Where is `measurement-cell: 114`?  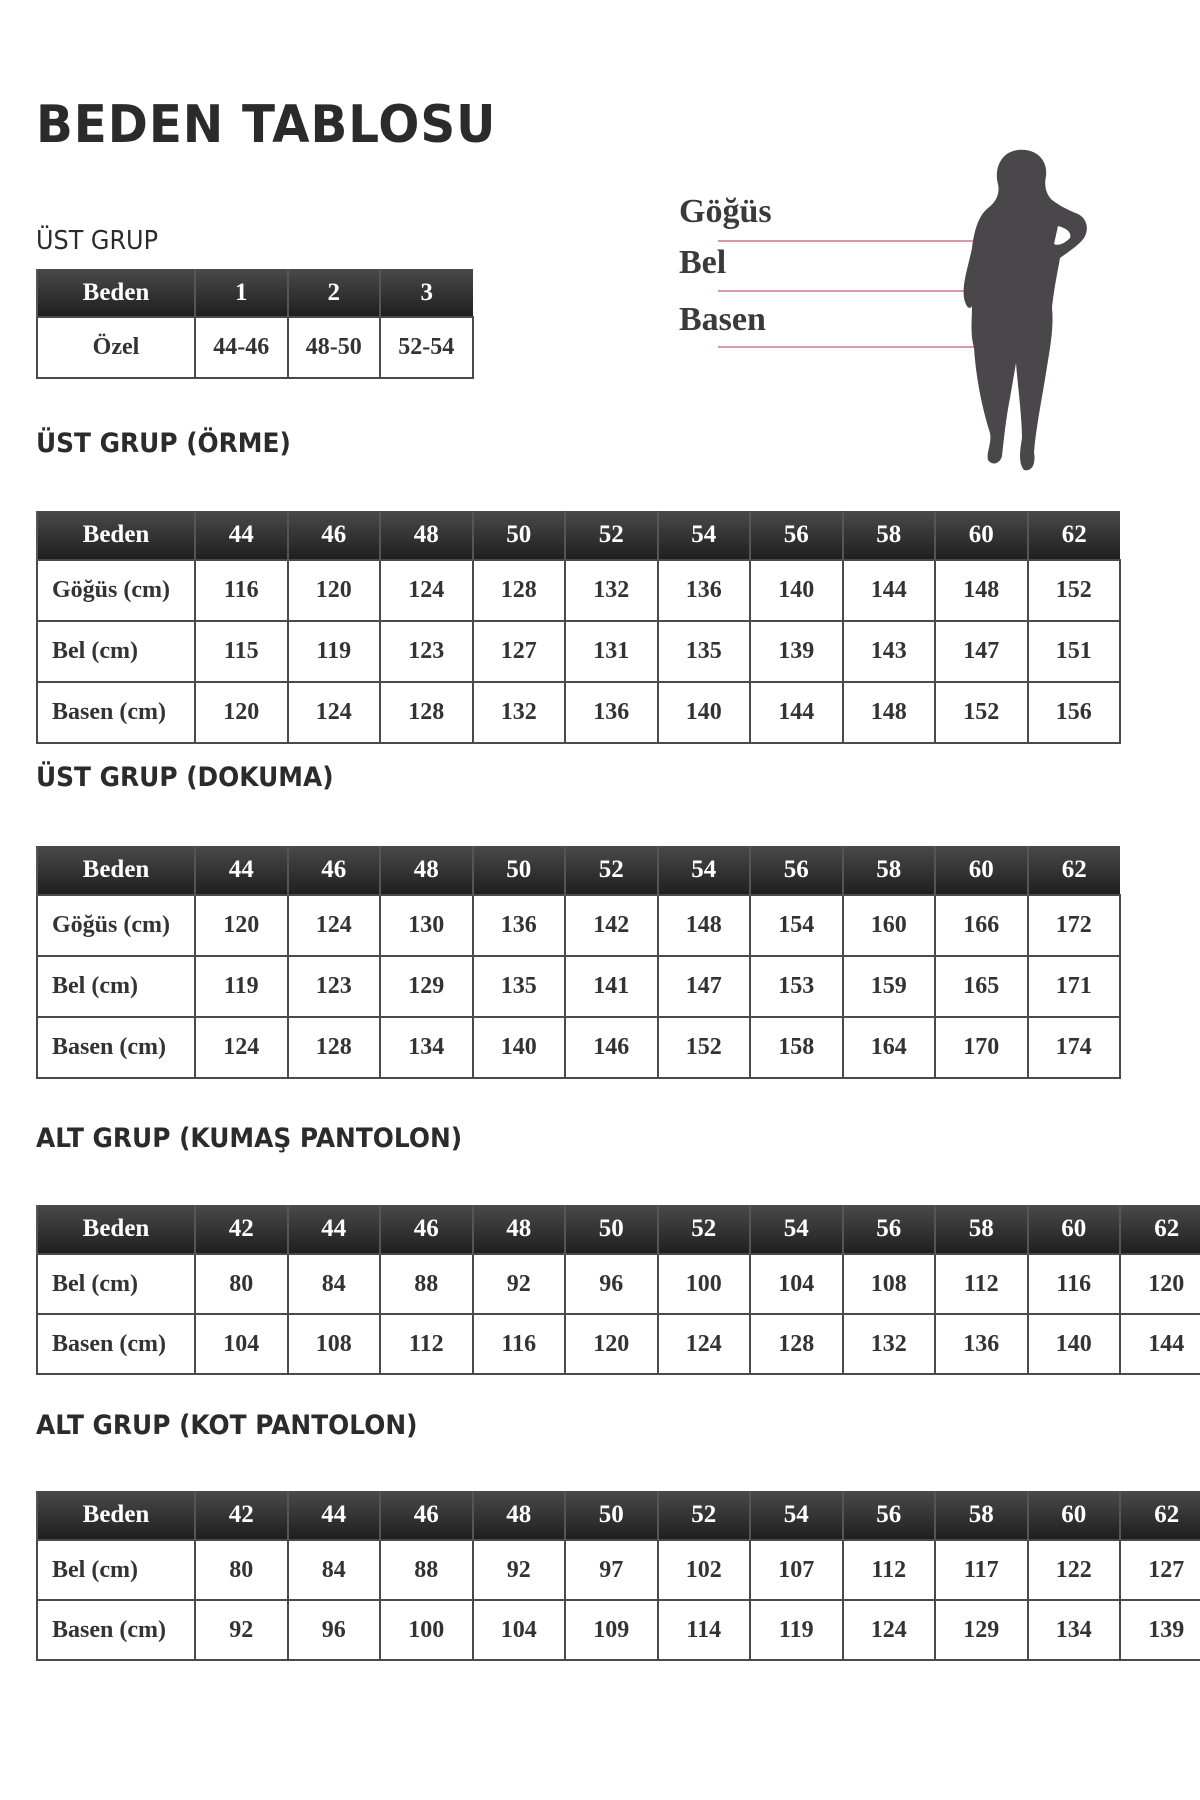
measurement-cell: 114 is located at coordinates (703, 1630).